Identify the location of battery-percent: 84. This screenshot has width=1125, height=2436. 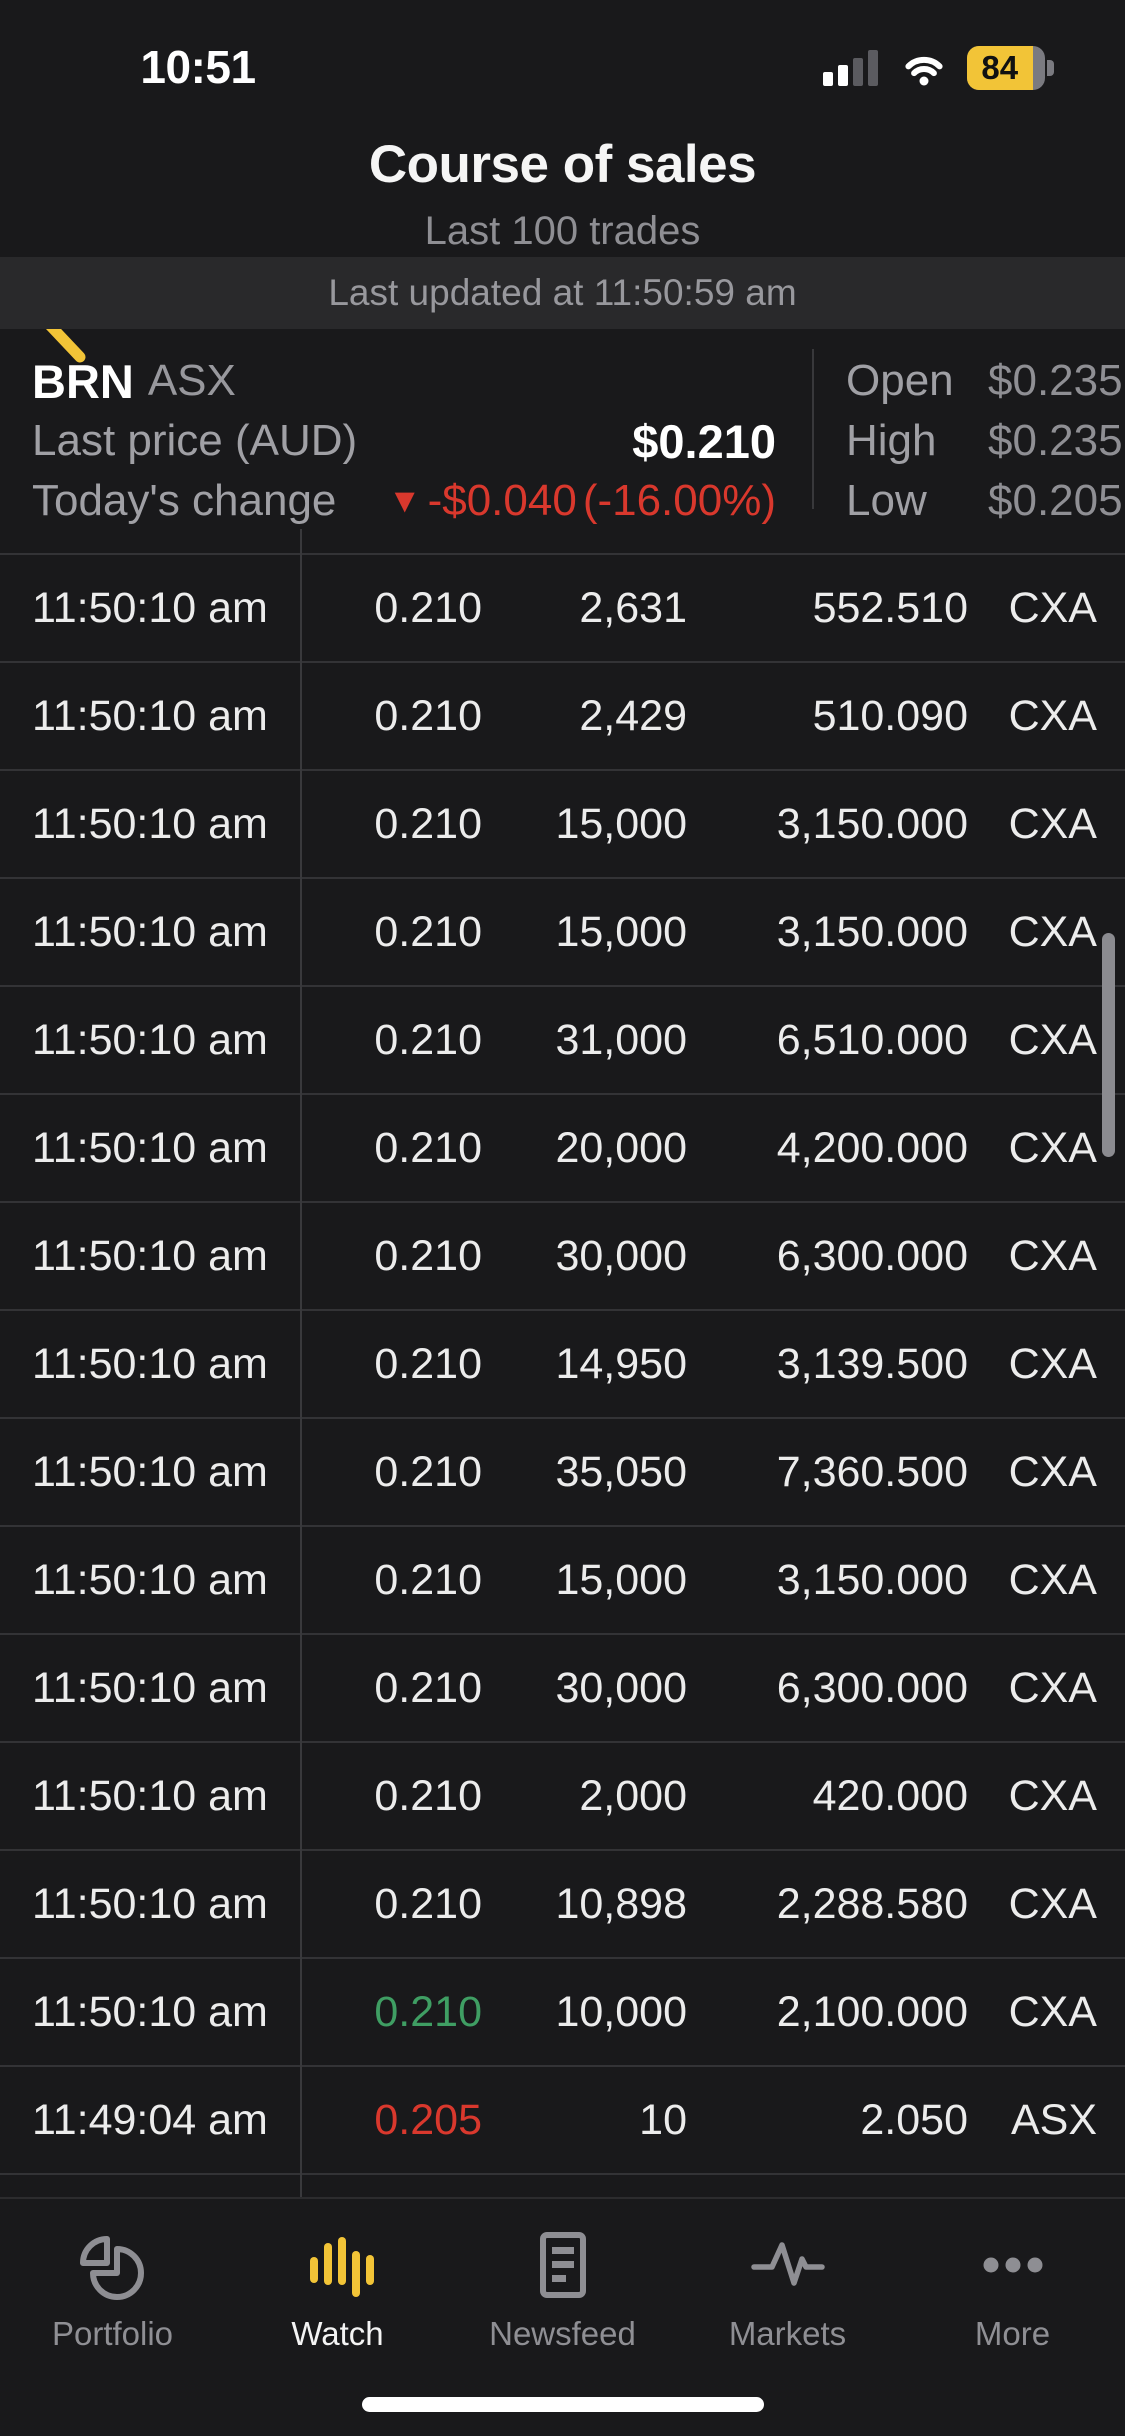
(1000, 67).